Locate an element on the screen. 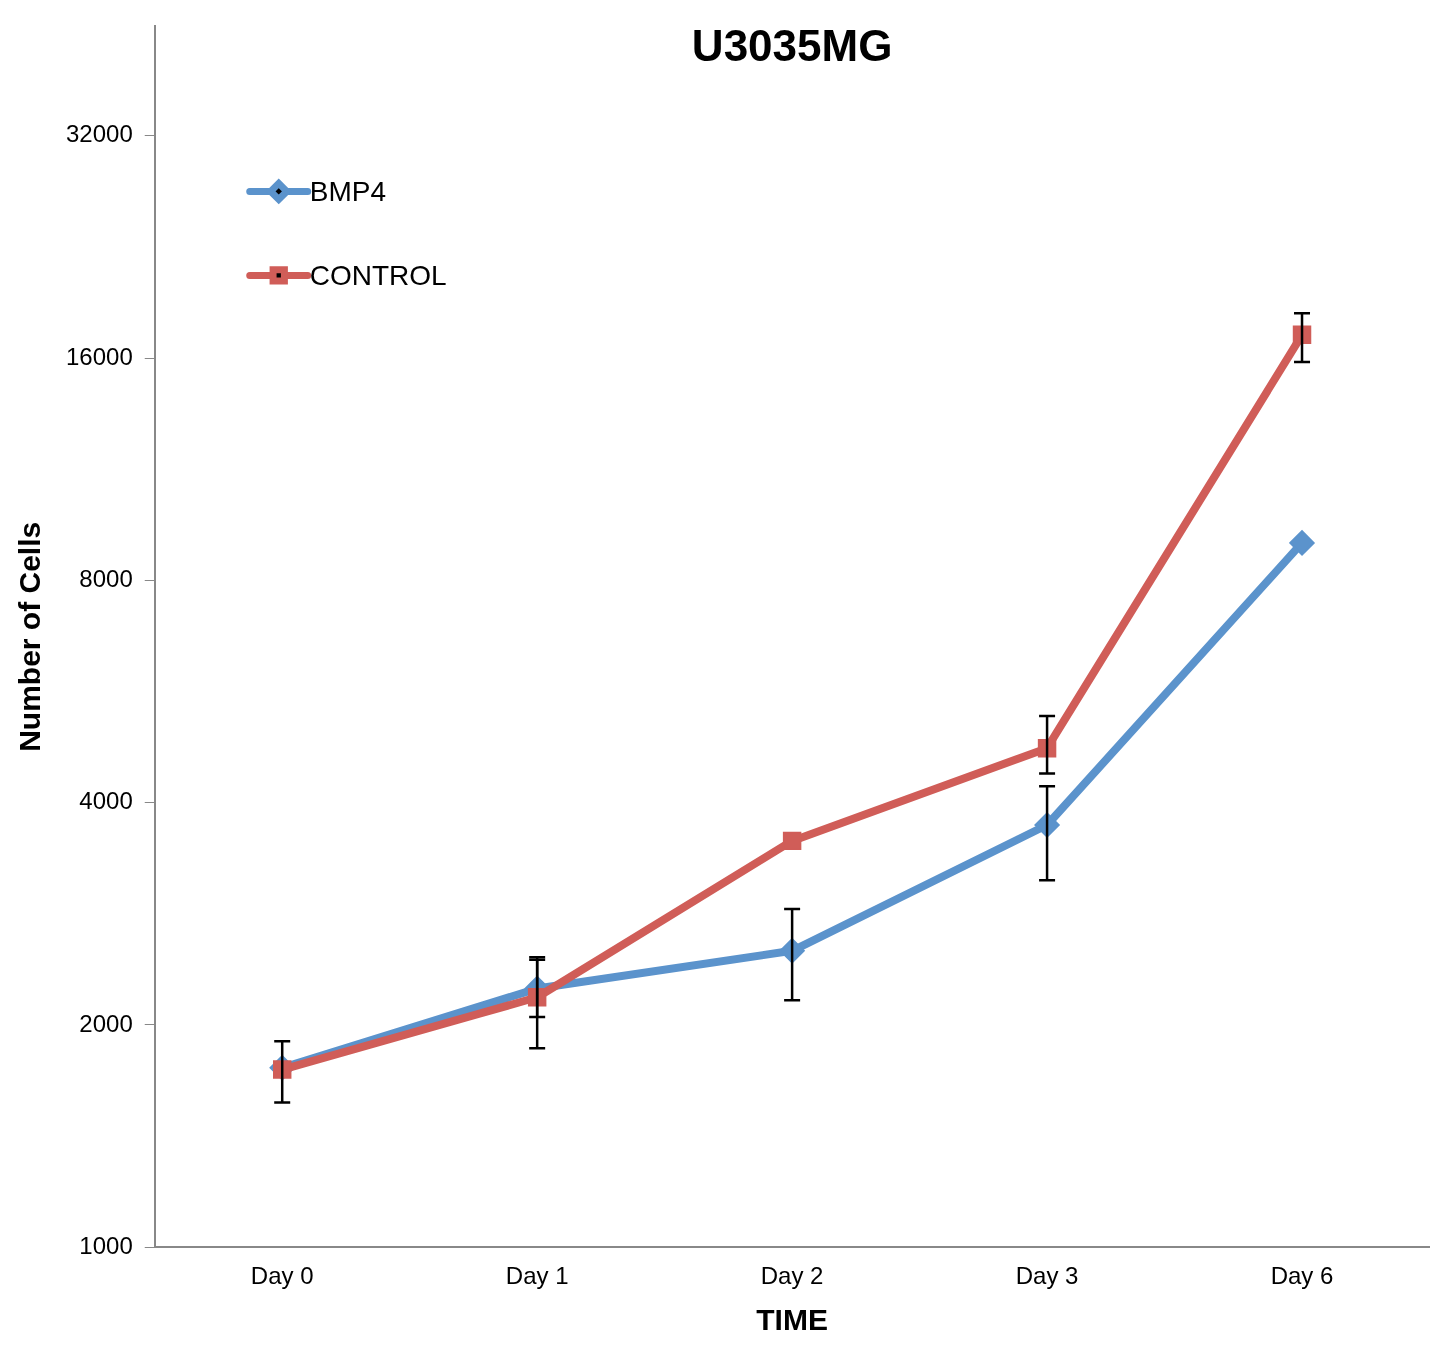 Image resolution: width=1443 pixels, height=1349 pixels. x-tick-label: Day 1 is located at coordinates (537, 1276).